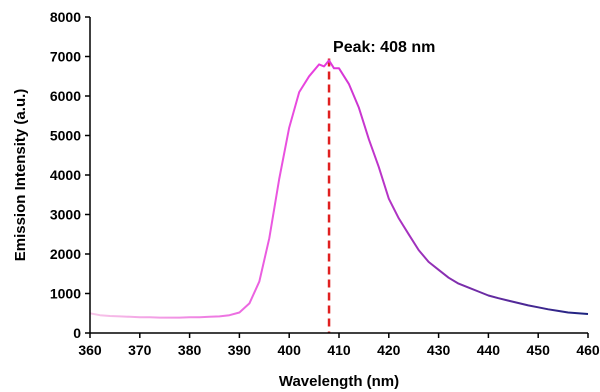 This screenshot has width=600, height=392. Describe the element at coordinates (339, 381) in the screenshot. I see `x-axis-title: Wavelength (nm)` at that location.